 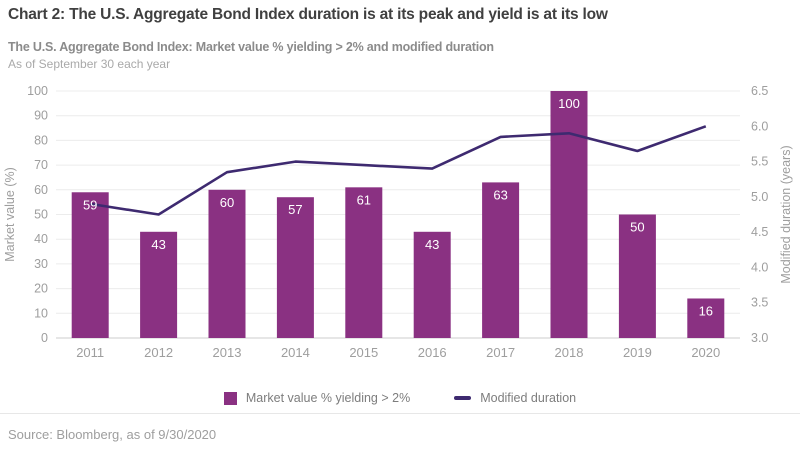 I want to click on source-note: Source: Bloomberg, as of 9/30/2020, so click(x=112, y=434).